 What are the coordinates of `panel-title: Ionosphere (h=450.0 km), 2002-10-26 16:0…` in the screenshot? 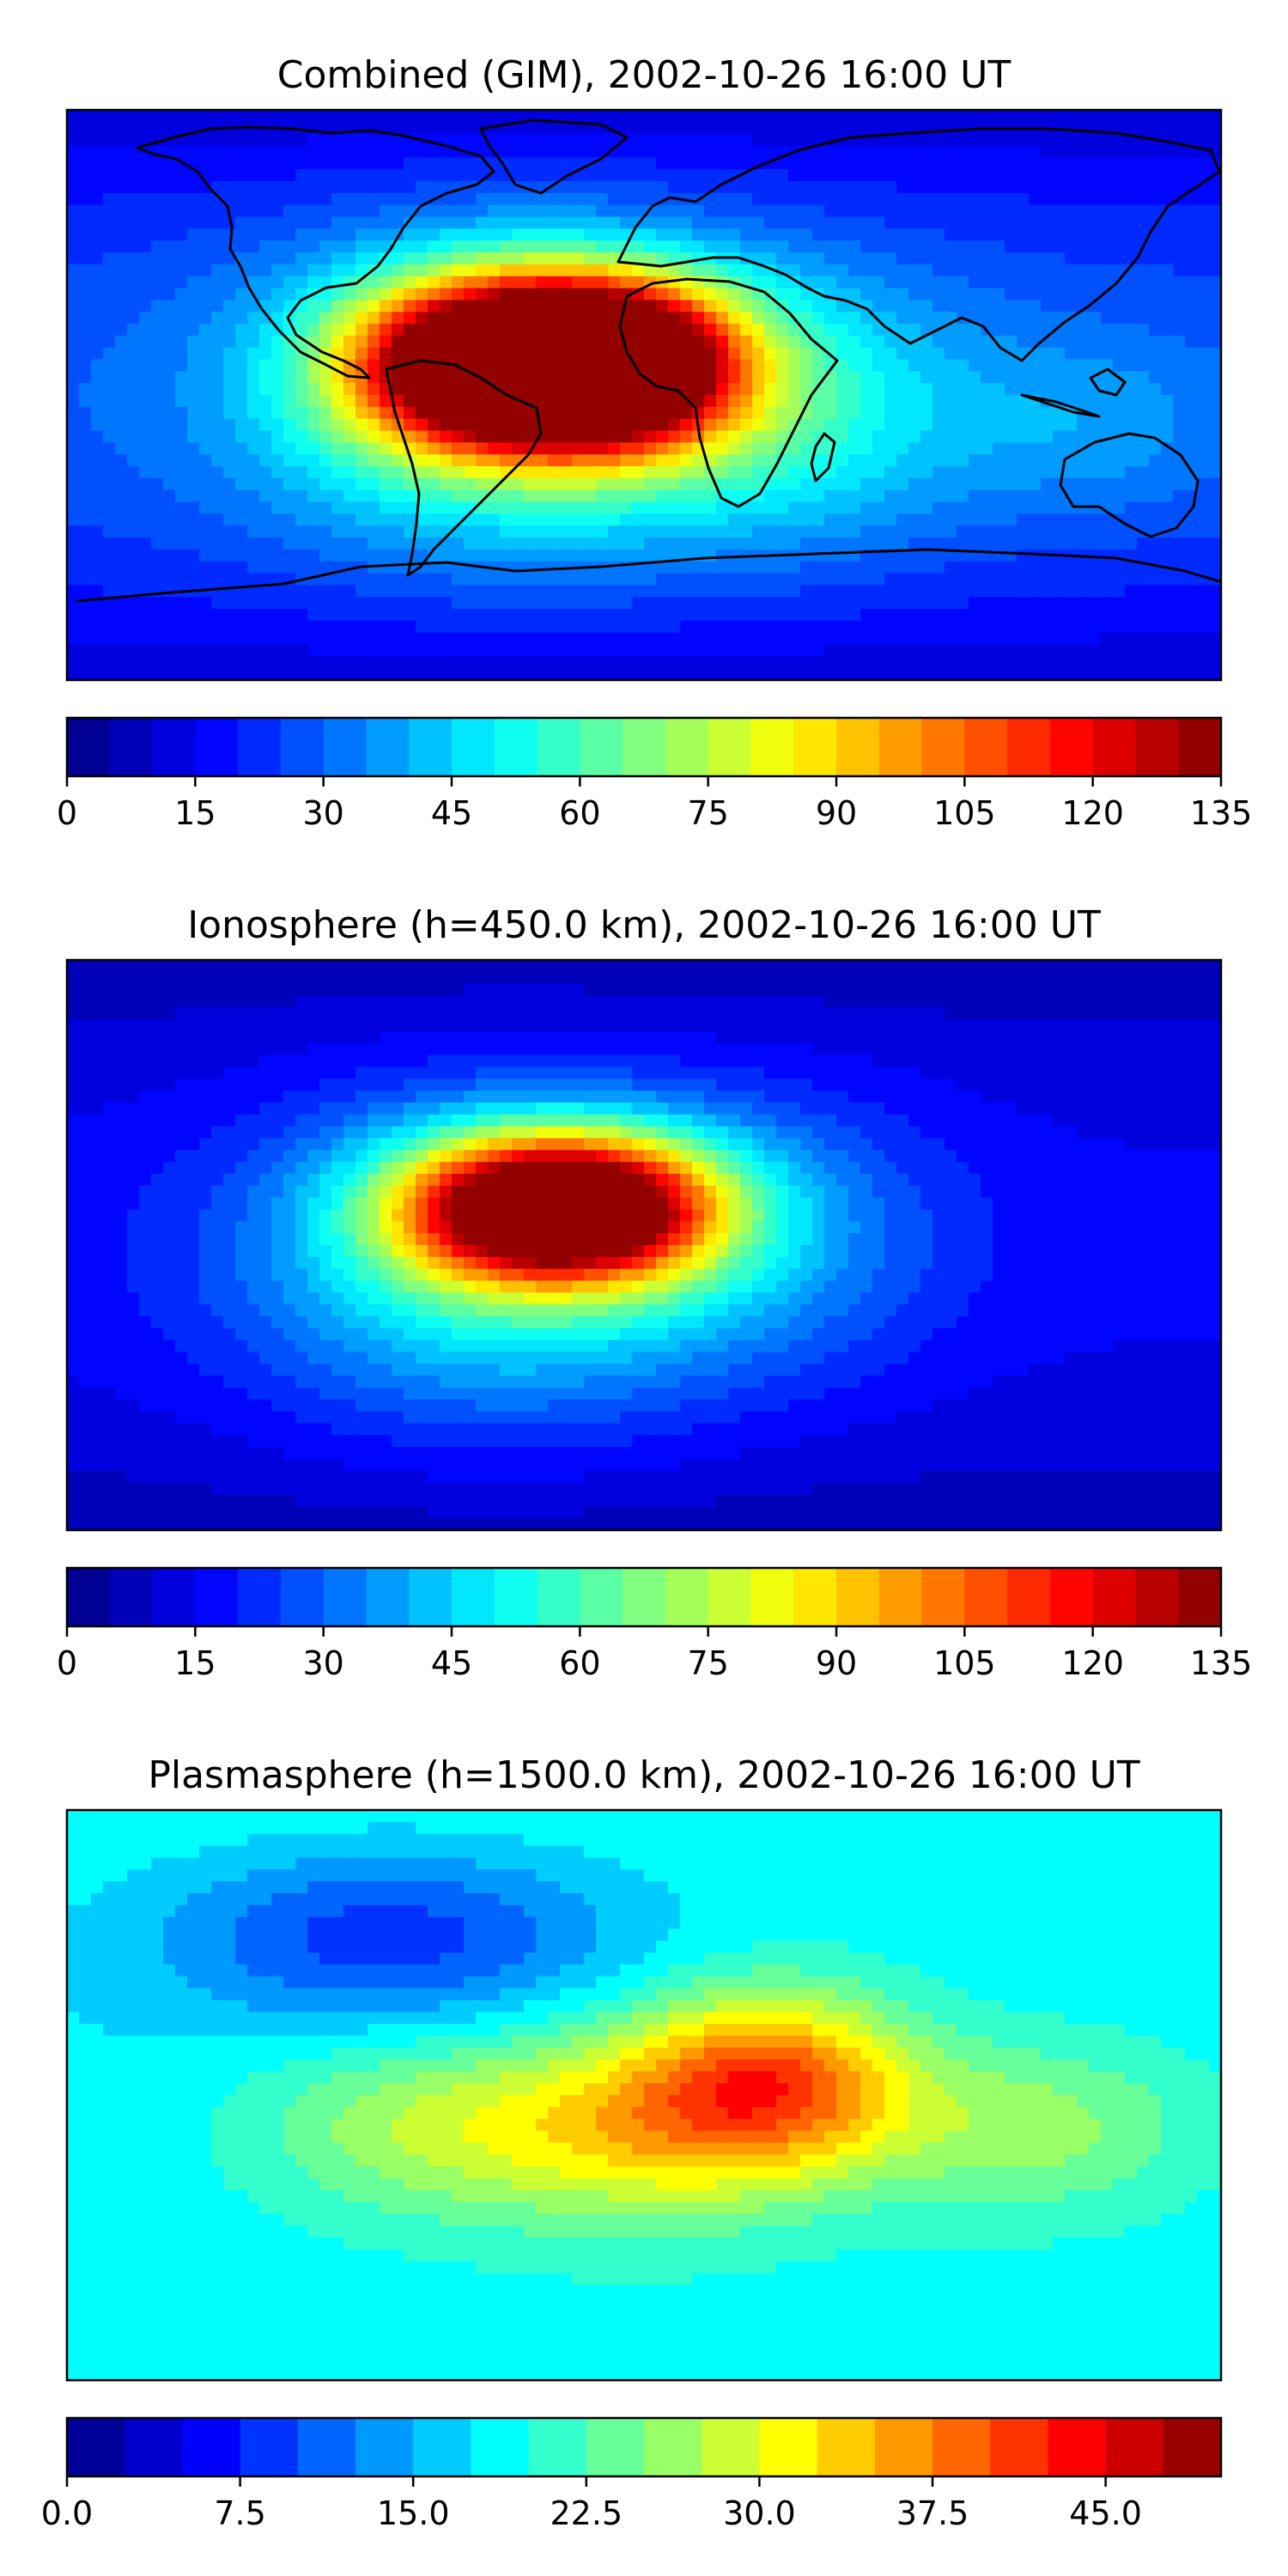 It's located at (644, 925).